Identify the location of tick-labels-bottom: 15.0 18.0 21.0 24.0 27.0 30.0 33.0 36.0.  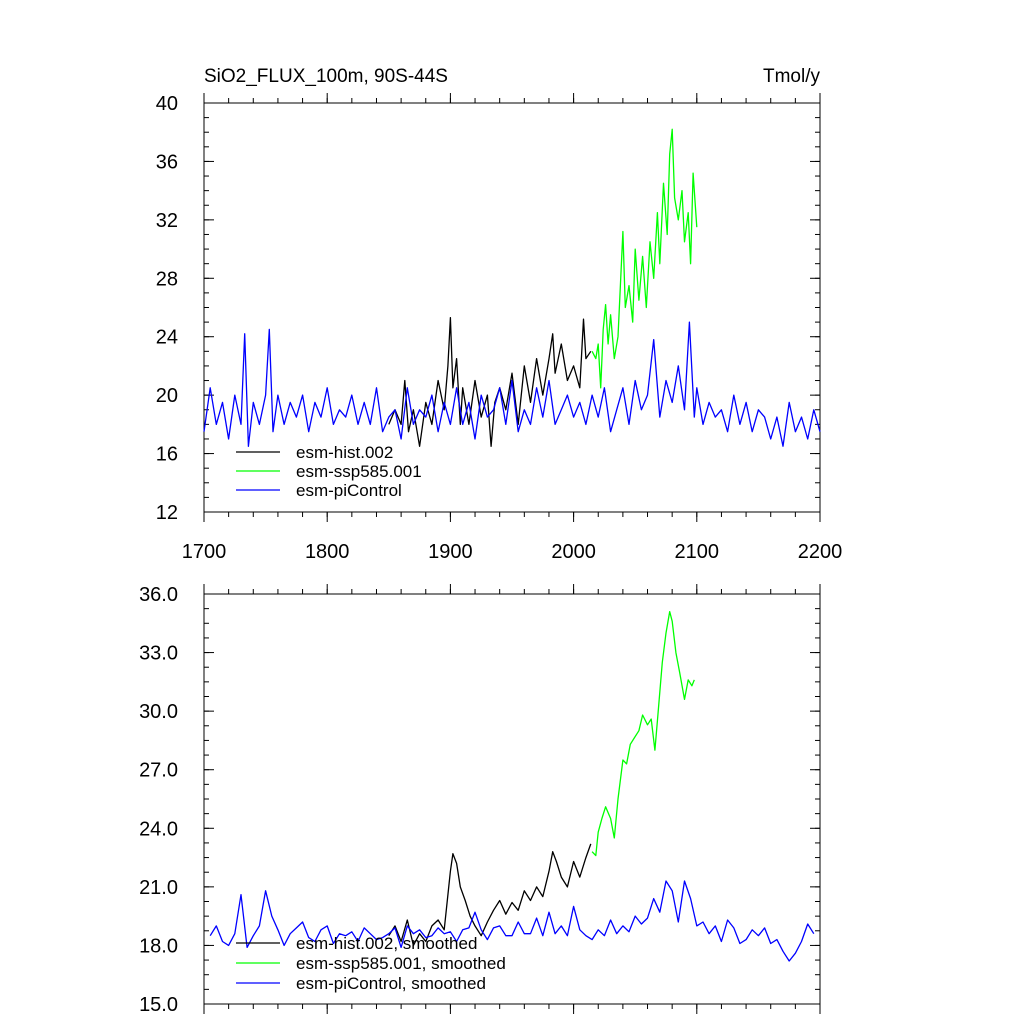
(158, 800).